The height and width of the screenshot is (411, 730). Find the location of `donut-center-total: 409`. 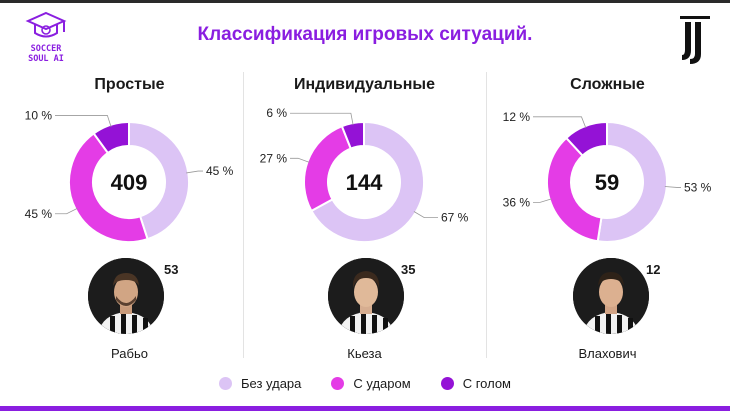

donut-center-total: 409 is located at coordinates (129, 182).